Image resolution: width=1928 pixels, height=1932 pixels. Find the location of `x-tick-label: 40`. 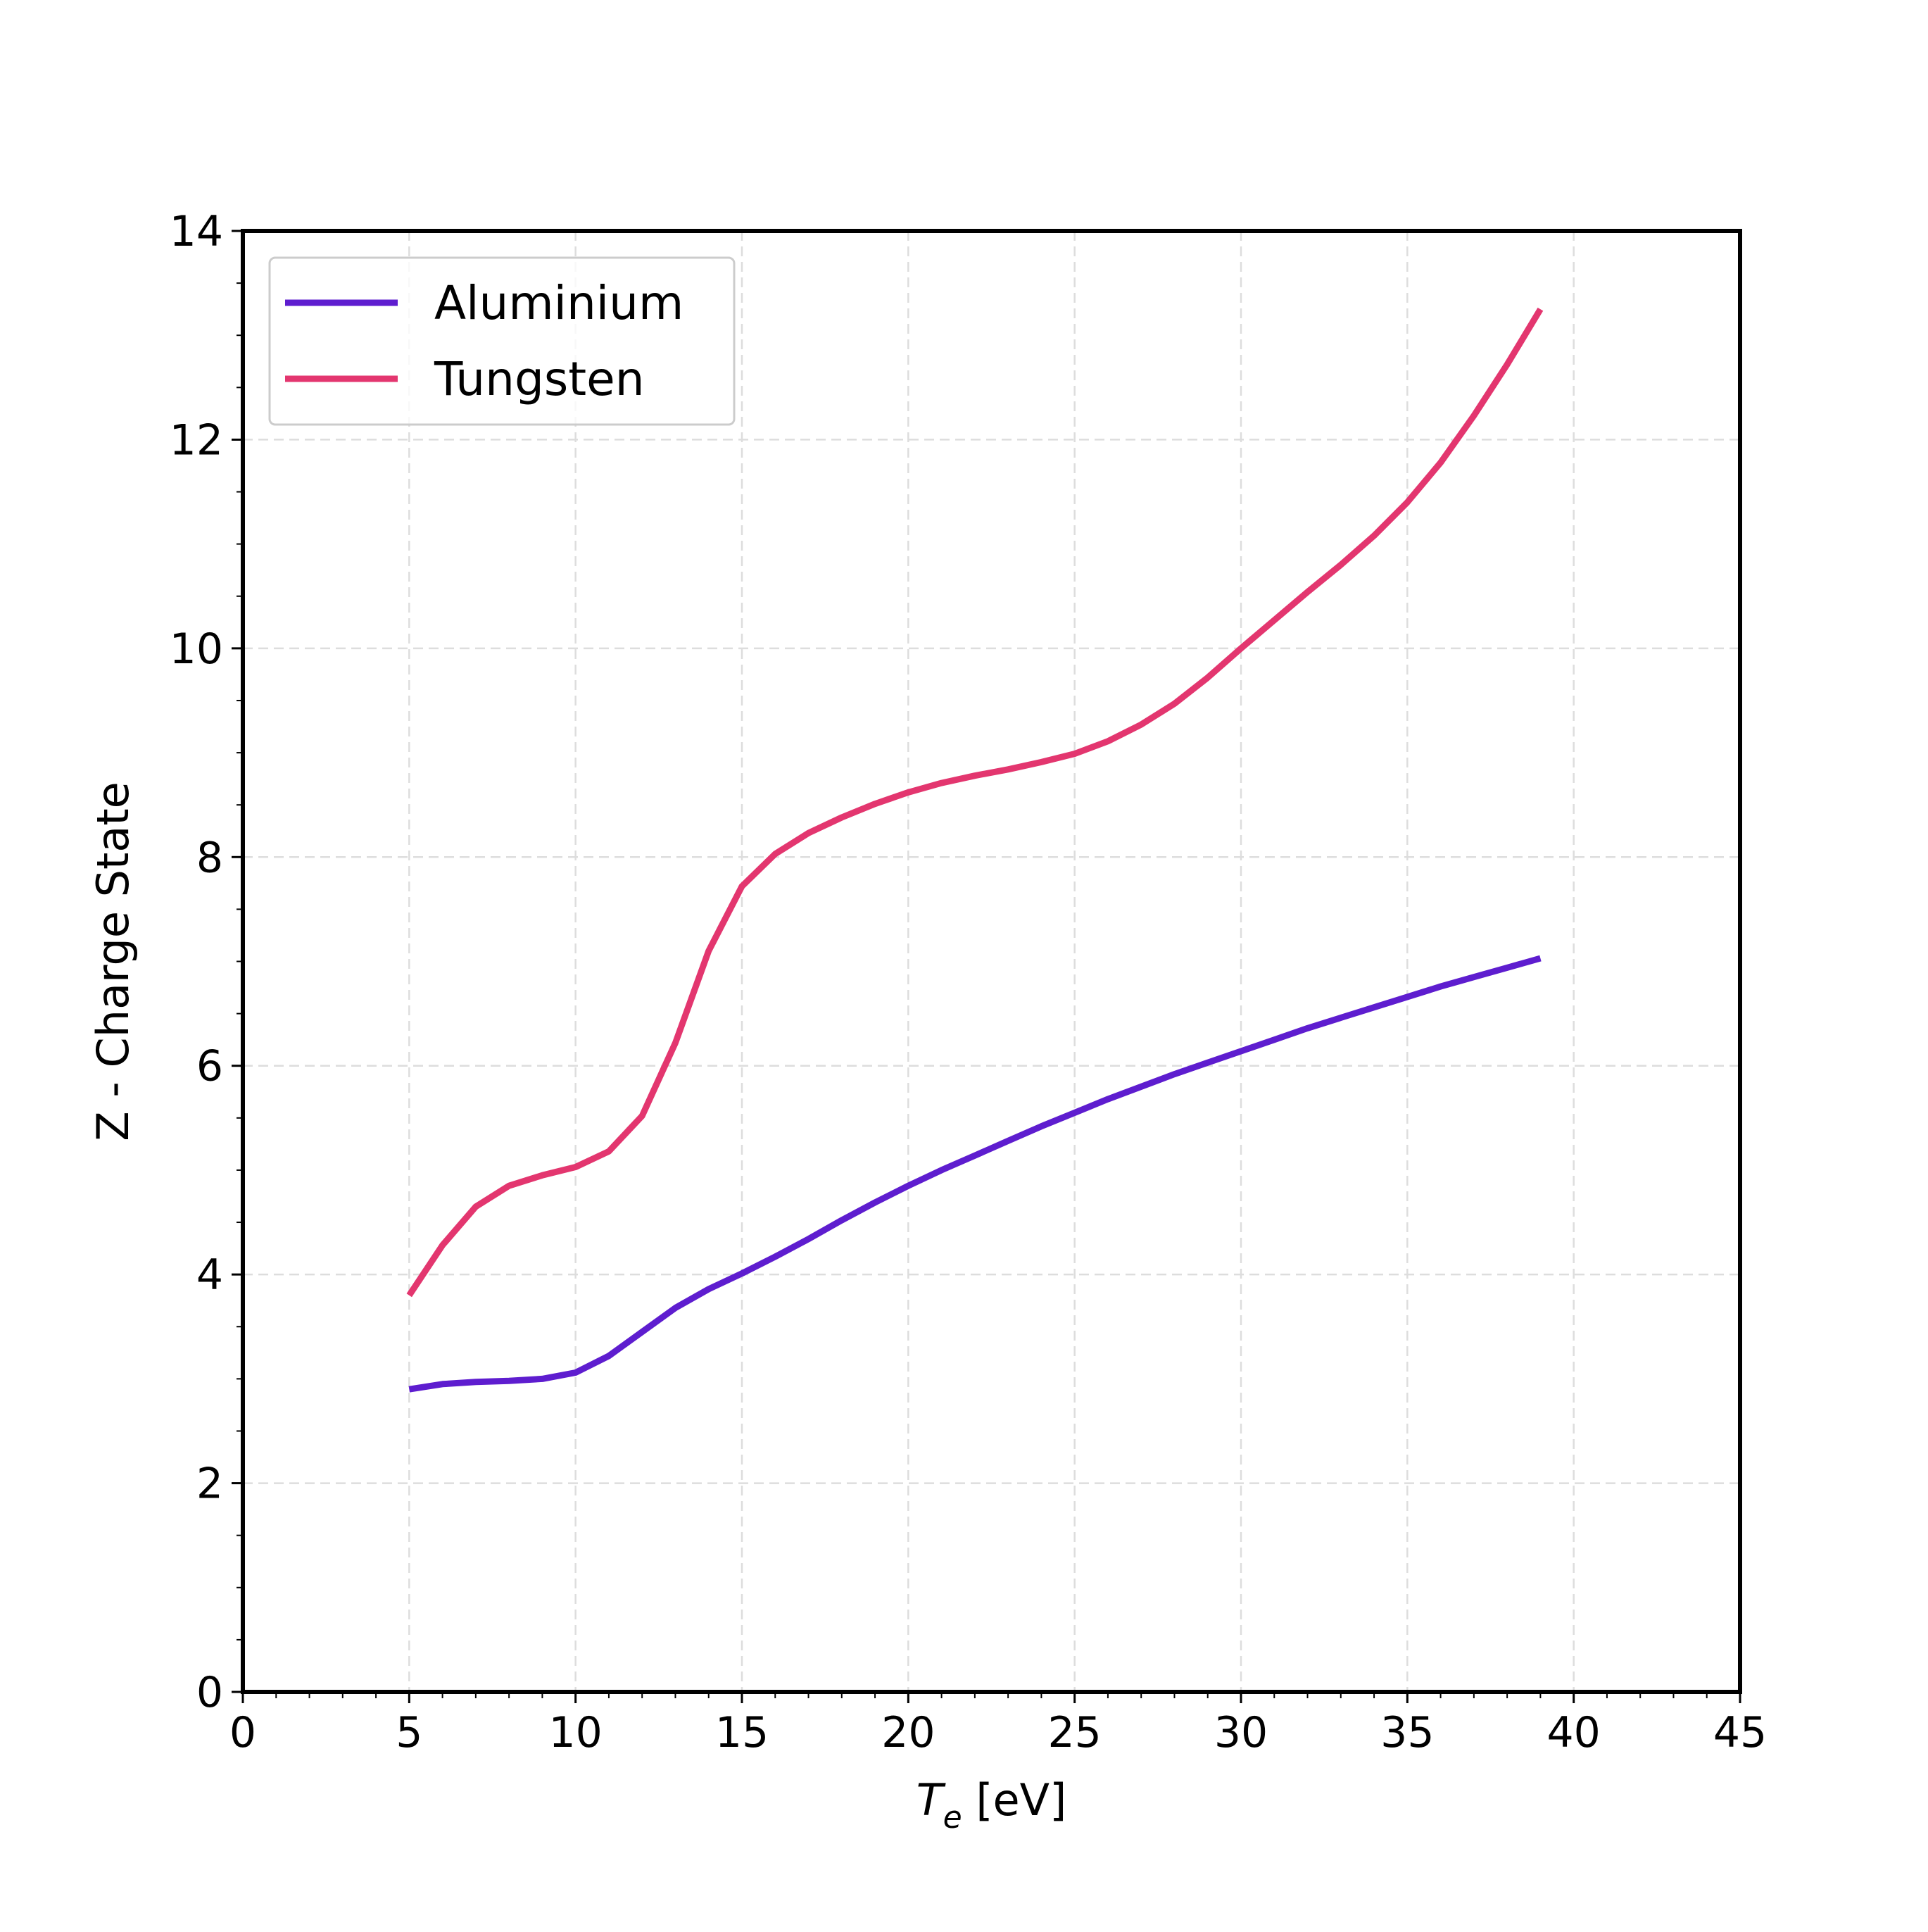

x-tick-label: 40 is located at coordinates (1573, 1732).